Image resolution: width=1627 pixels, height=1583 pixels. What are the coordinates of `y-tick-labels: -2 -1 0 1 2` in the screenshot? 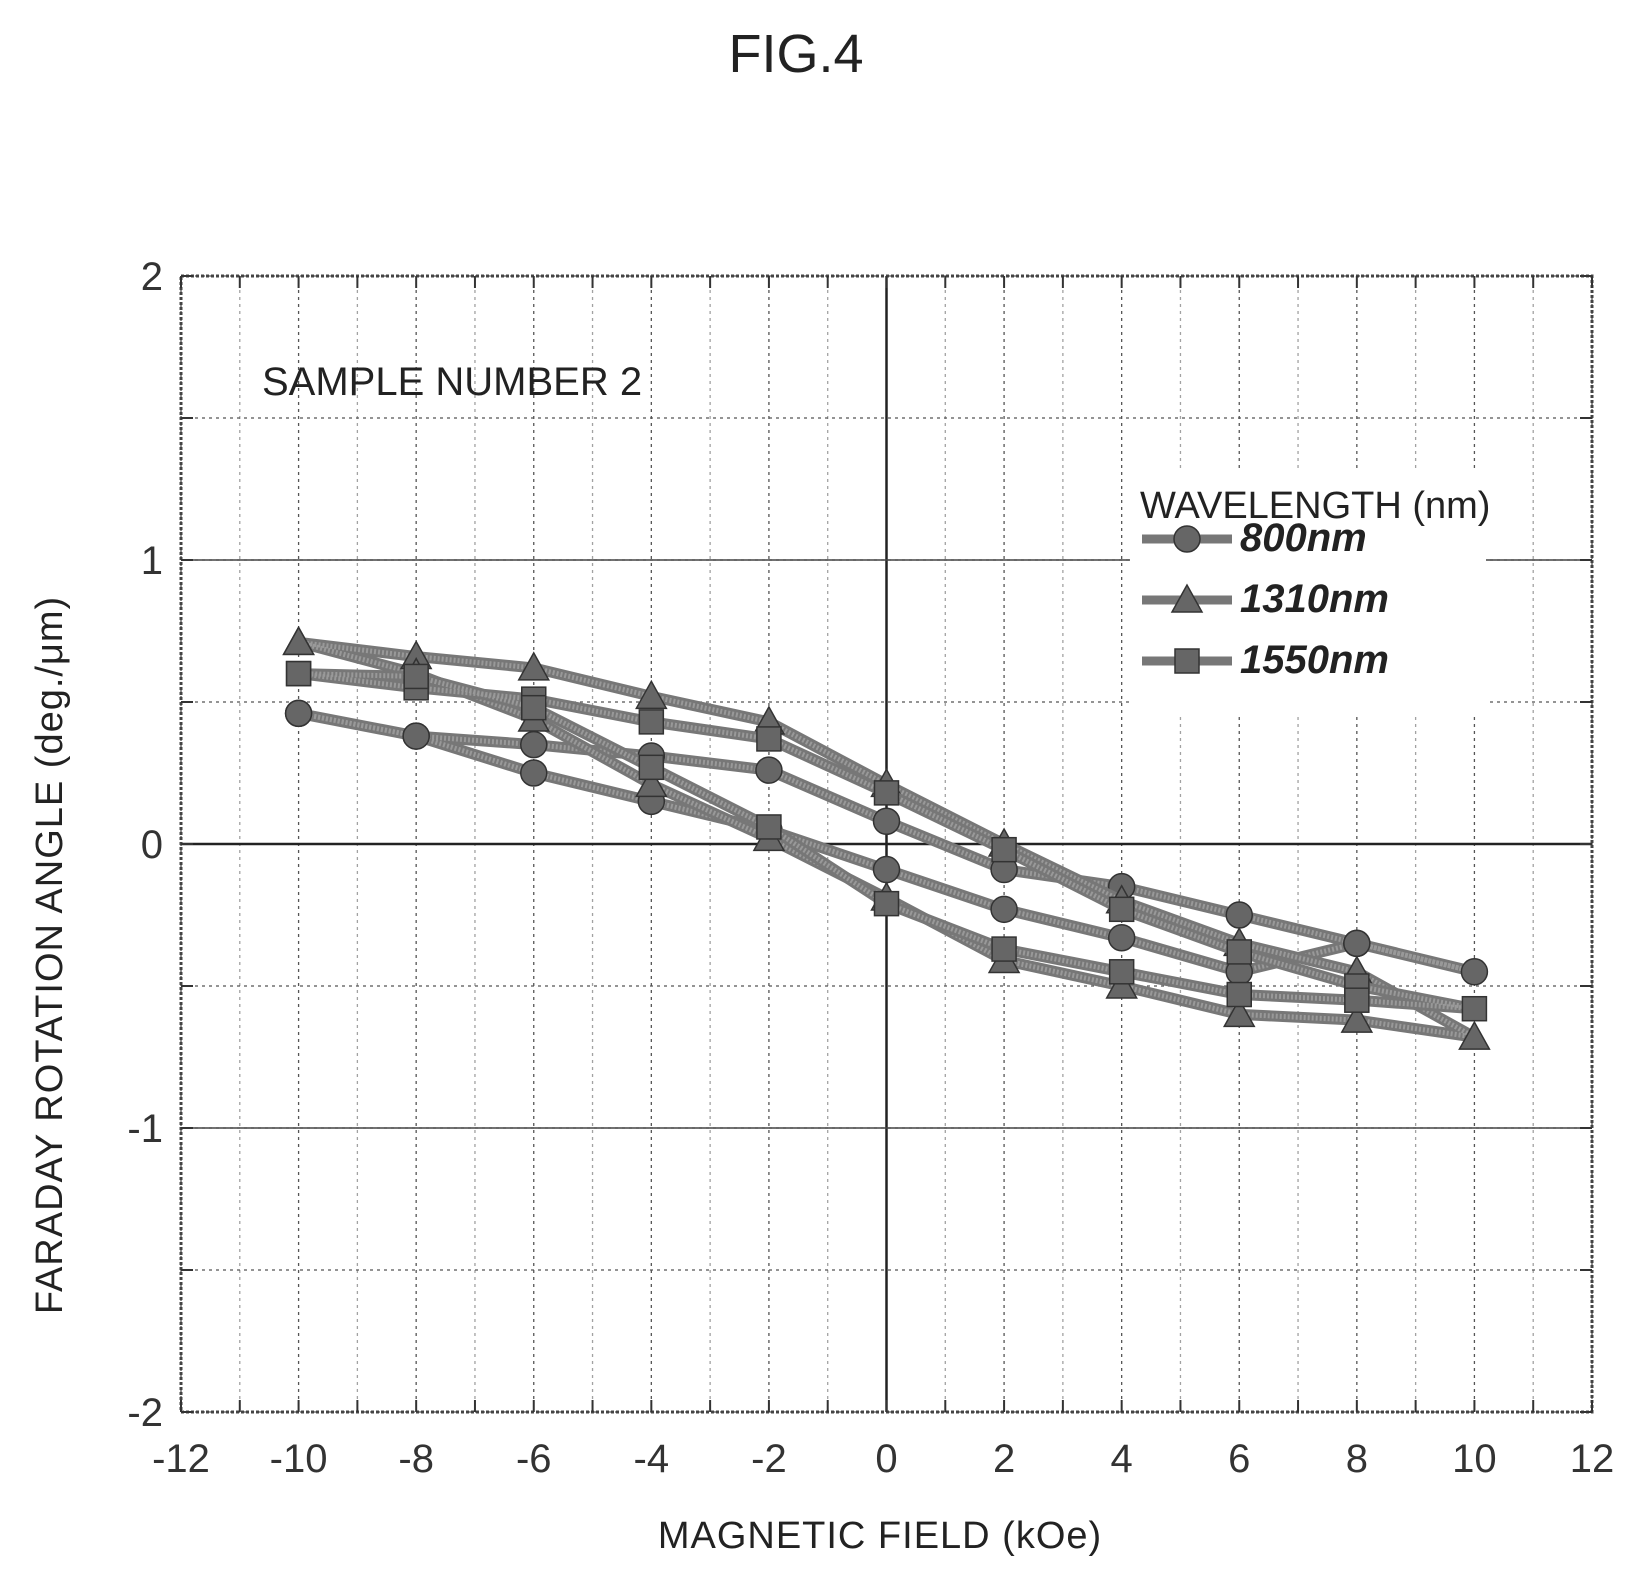 It's located at (145, 845).